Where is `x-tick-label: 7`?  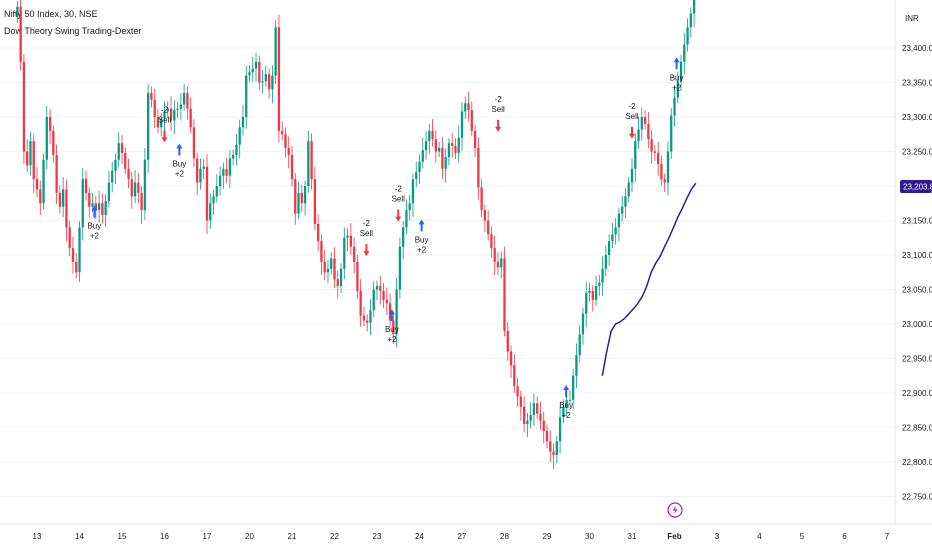
x-tick-label: 7 is located at coordinates (887, 536).